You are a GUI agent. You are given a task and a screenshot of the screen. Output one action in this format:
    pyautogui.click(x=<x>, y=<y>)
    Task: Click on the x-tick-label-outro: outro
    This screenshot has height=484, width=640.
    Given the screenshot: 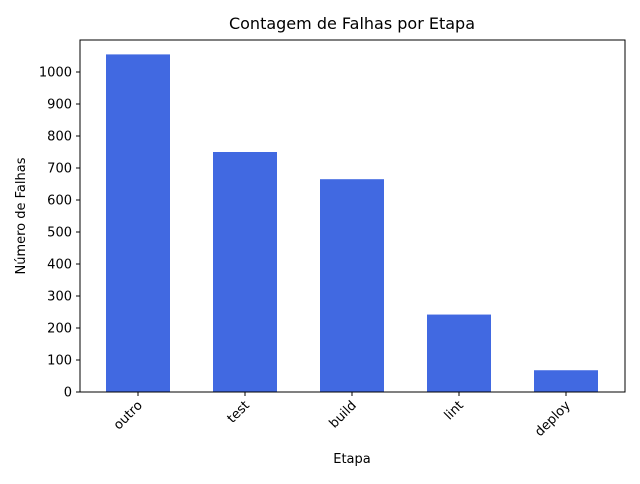 What is the action you would take?
    pyautogui.click(x=128, y=415)
    